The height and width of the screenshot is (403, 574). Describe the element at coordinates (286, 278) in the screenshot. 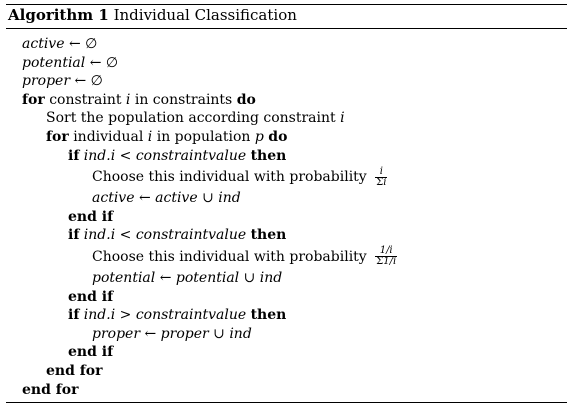

I see `line-13: potential ← potential ∪ ind` at that location.